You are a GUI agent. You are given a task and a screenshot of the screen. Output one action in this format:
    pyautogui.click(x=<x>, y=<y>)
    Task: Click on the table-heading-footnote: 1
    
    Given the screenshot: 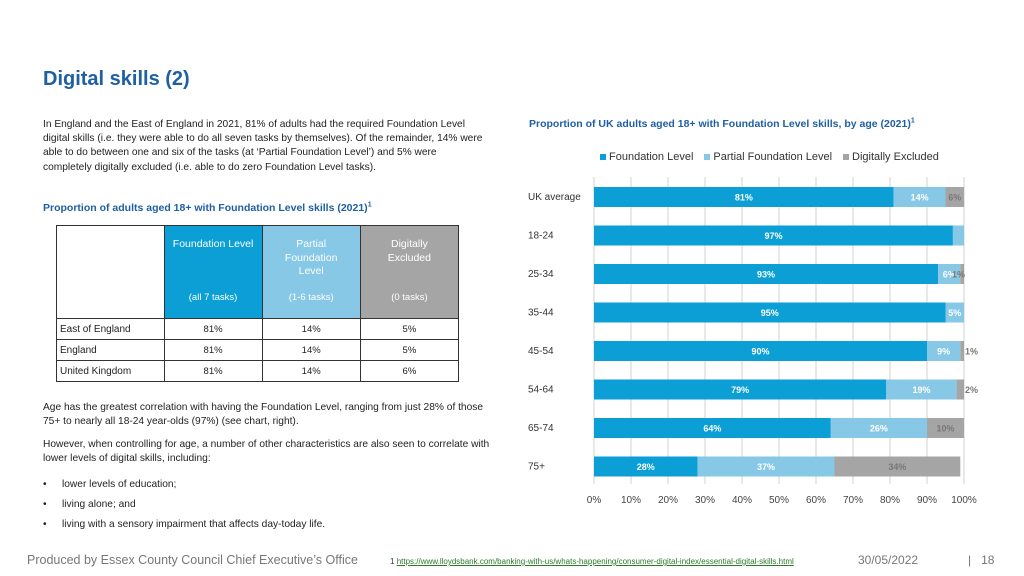 What is the action you would take?
    pyautogui.click(x=369, y=205)
    